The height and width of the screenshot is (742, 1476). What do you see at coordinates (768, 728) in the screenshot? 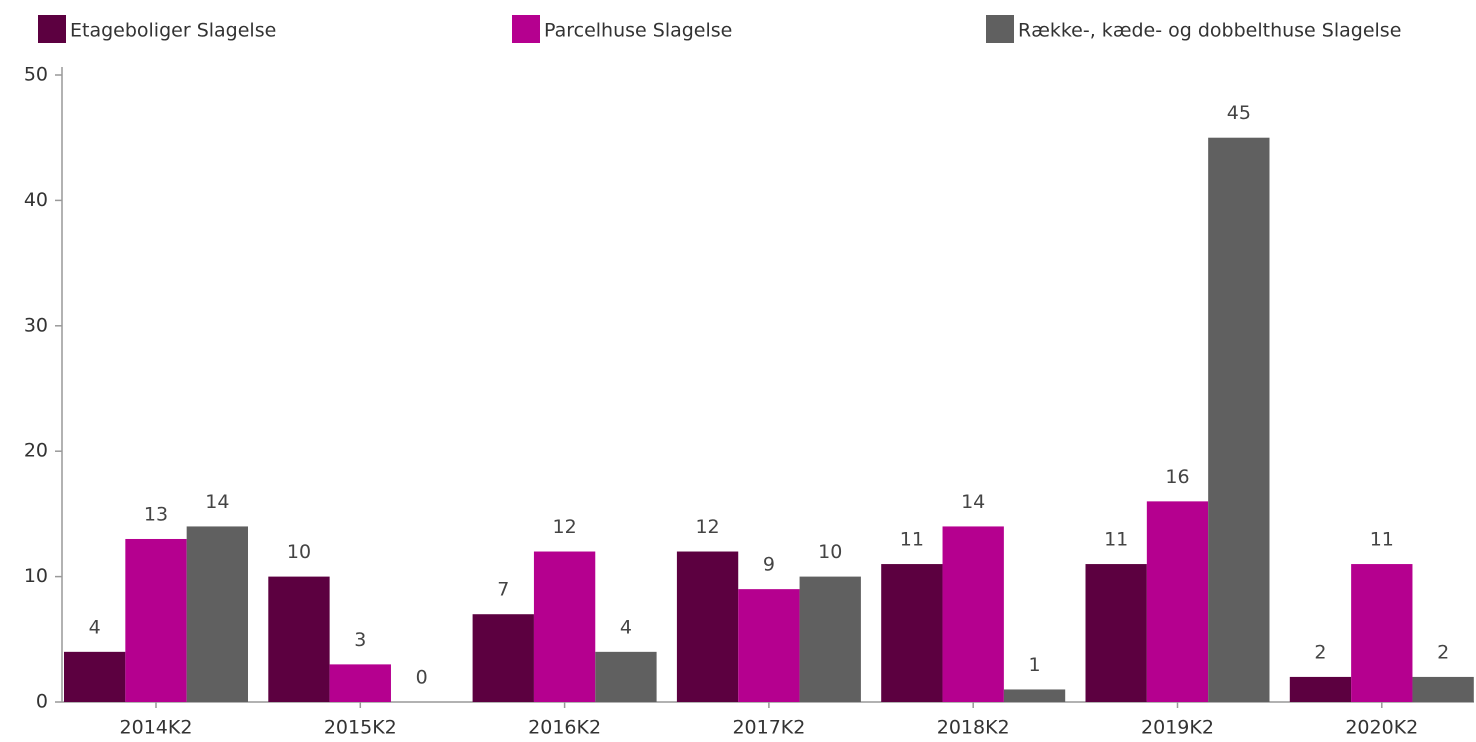
I see `x-tick-label: 2017K2` at bounding box center [768, 728].